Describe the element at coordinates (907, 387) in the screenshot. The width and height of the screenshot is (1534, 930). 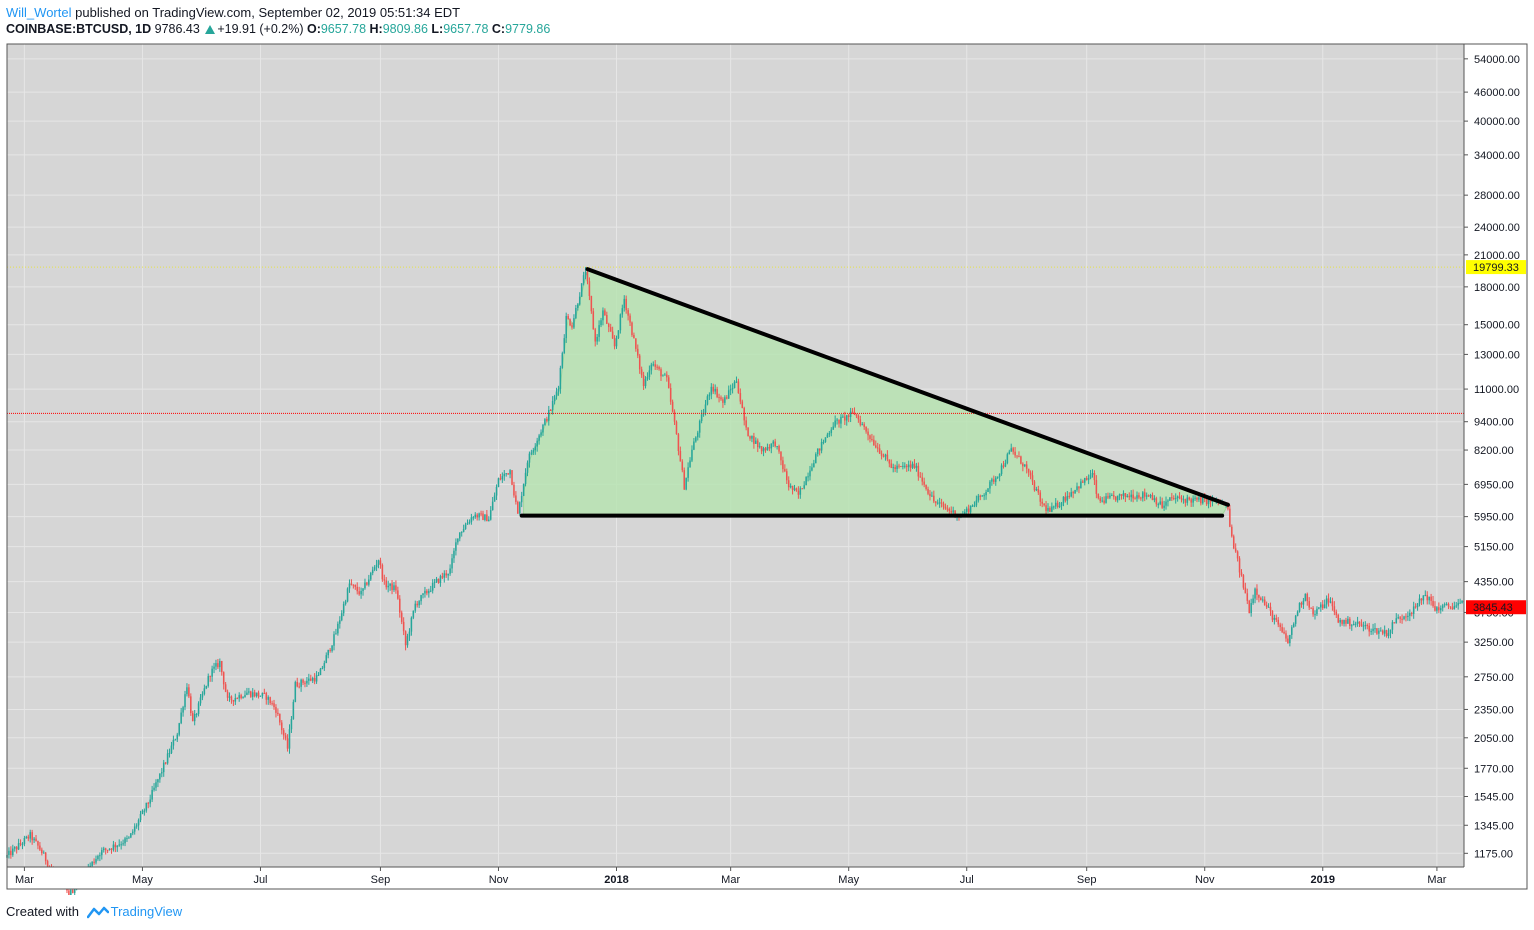
I see `descending-trendline` at that location.